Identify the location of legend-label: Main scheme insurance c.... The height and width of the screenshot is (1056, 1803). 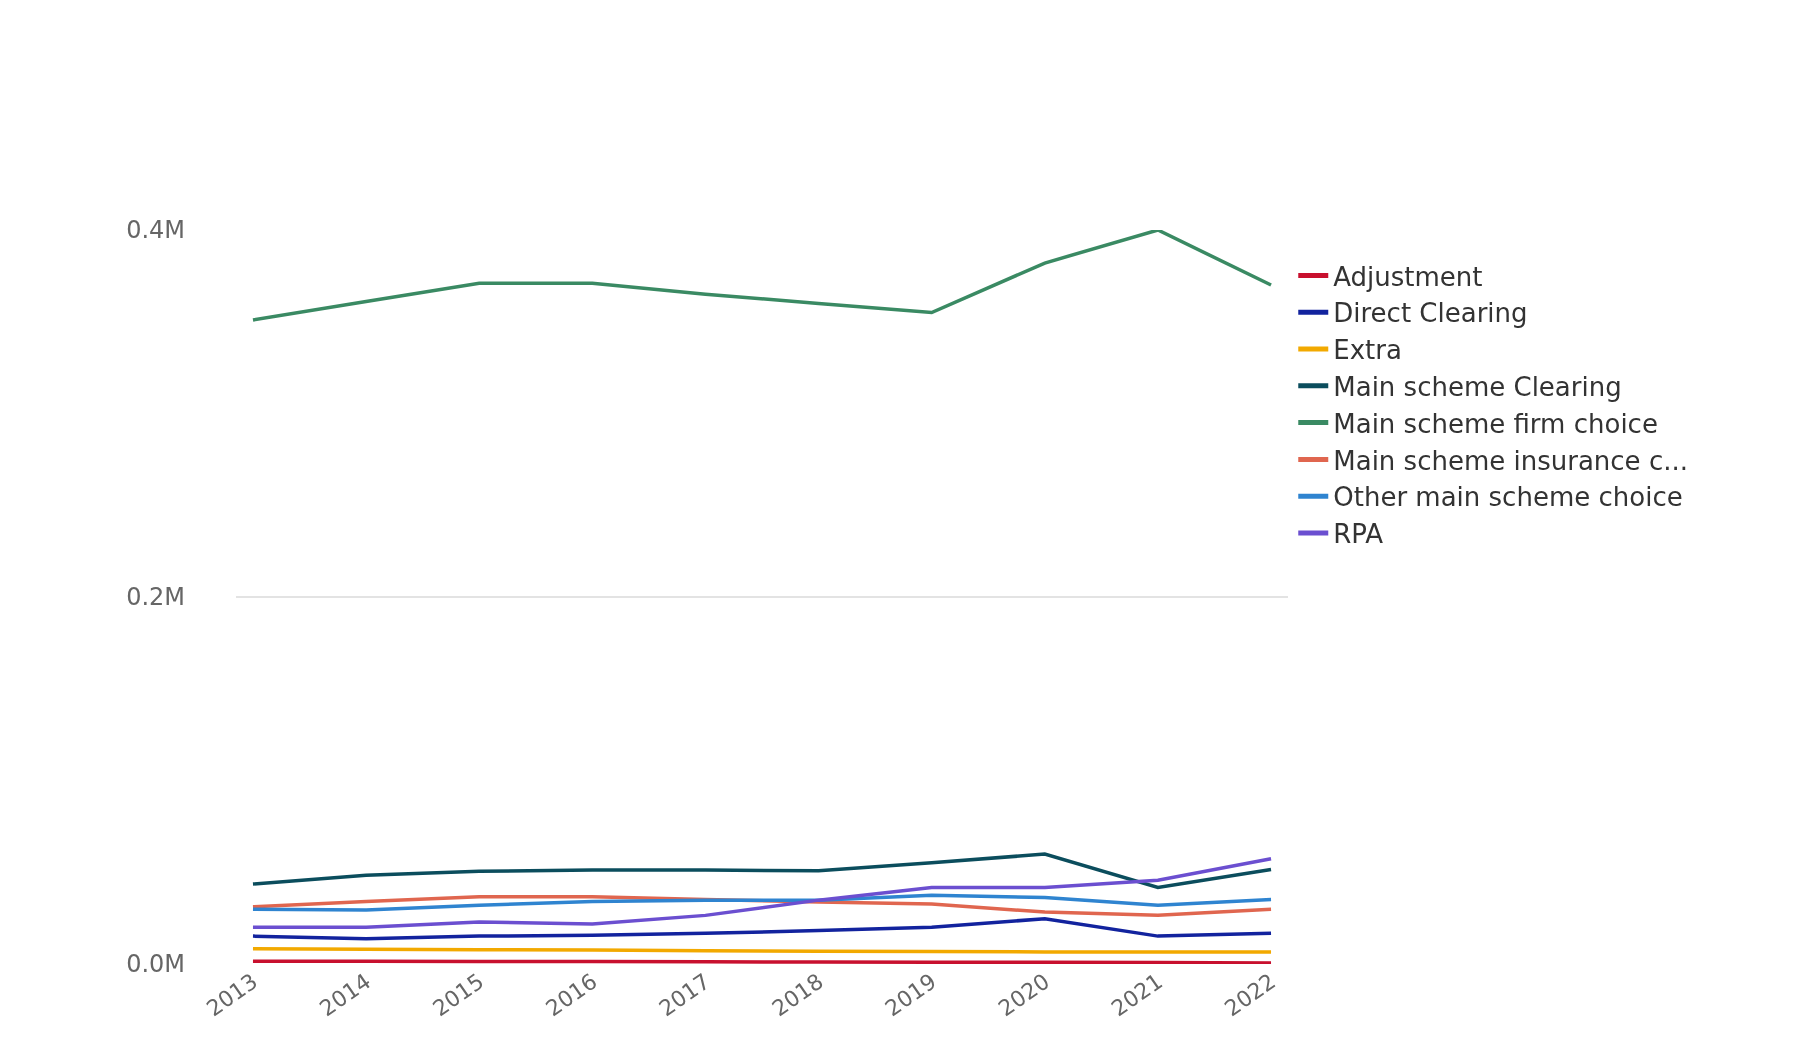
(1510, 460).